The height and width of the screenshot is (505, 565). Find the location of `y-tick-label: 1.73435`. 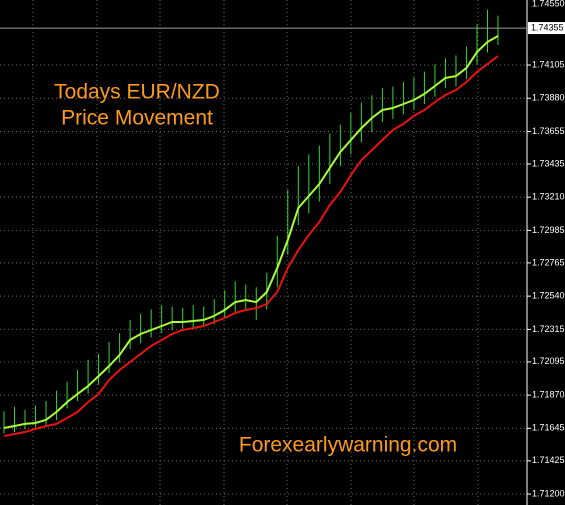

y-tick-label: 1.73435 is located at coordinates (548, 163).